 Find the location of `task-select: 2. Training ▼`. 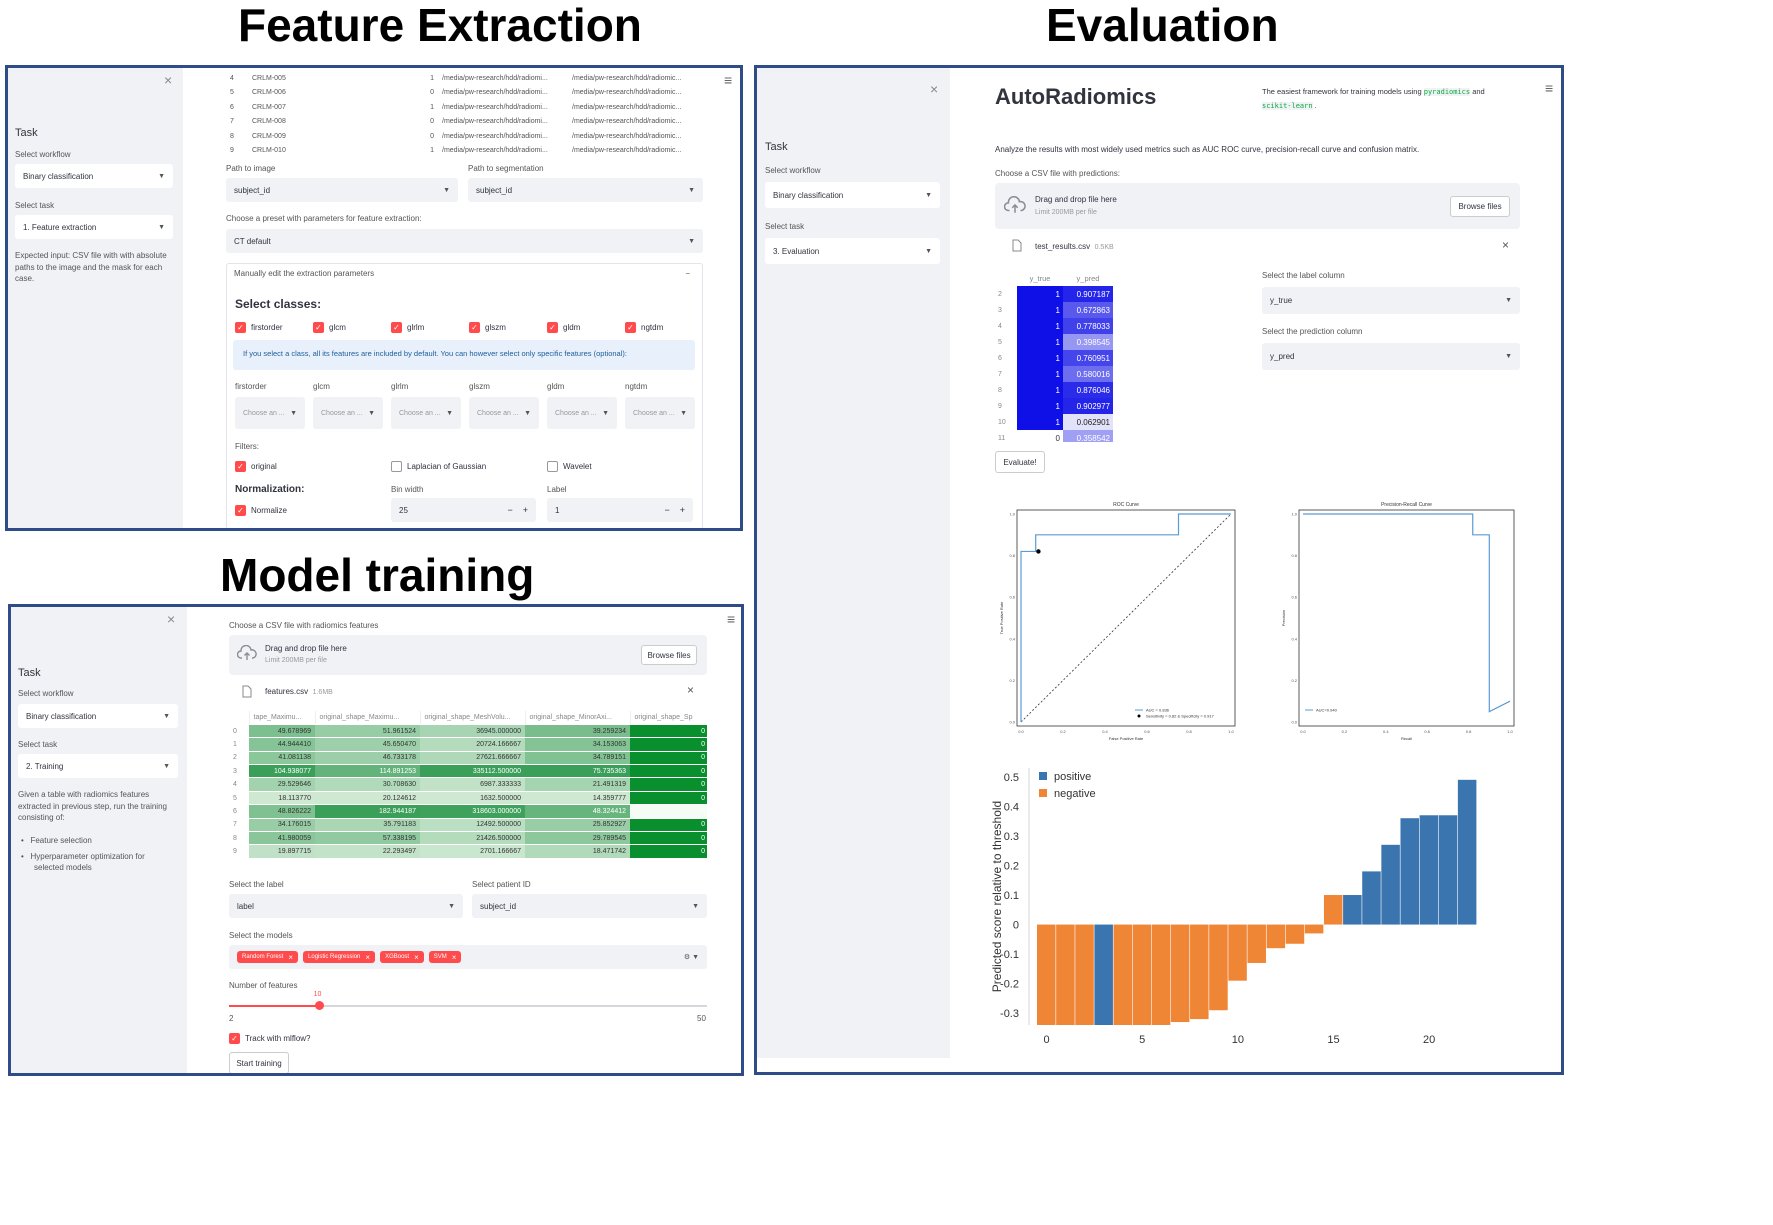

task-select: 2. Training ▼ is located at coordinates (98, 766).